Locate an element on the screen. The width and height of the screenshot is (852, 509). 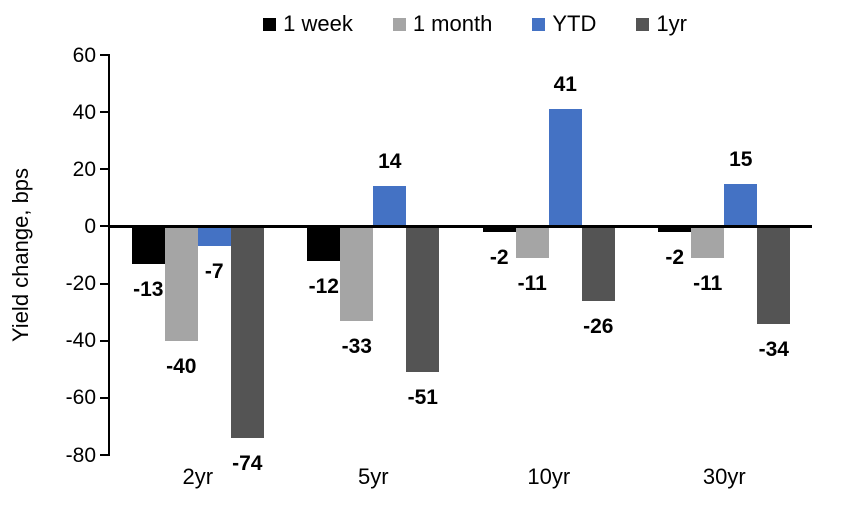
legend: 1 week 1 month YTD 1yr is located at coordinates (461, 24).